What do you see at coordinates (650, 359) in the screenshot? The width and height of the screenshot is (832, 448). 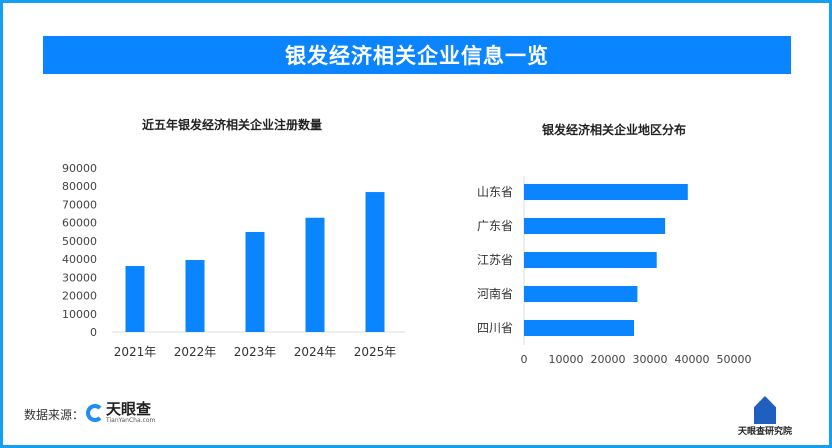 I see `x-tick-label: 30000` at bounding box center [650, 359].